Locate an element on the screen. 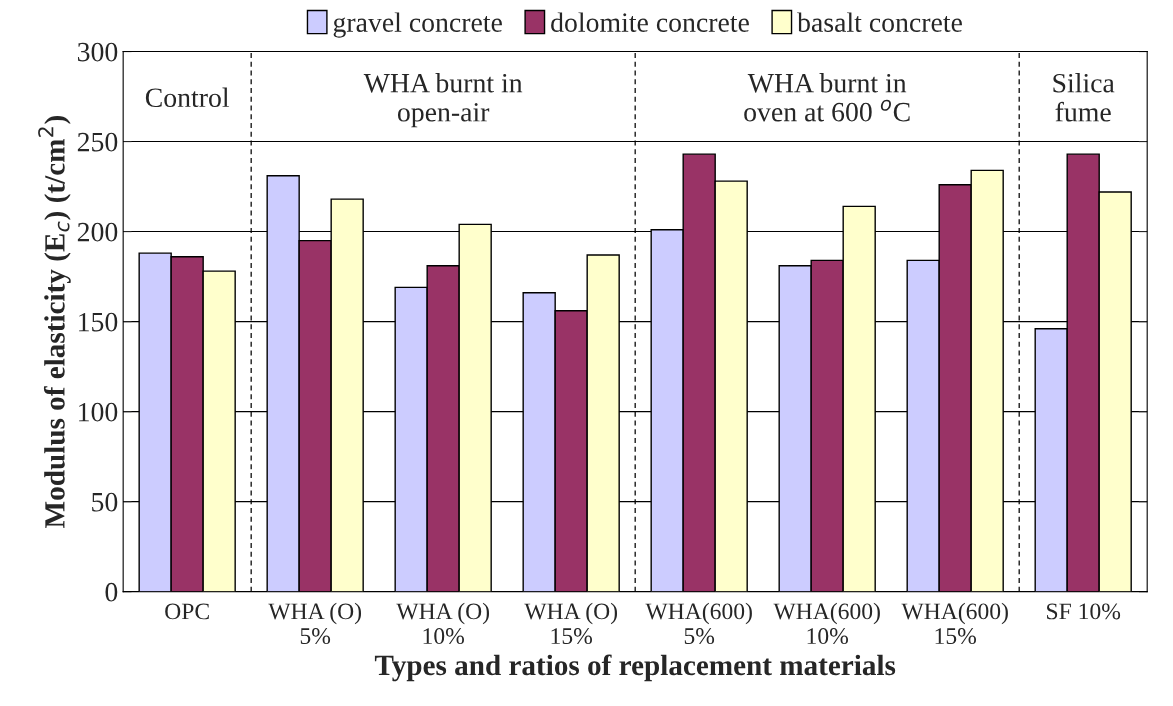 The image size is (1173, 706). x-tick-label: WHA (O) 15% is located at coordinates (571, 623).